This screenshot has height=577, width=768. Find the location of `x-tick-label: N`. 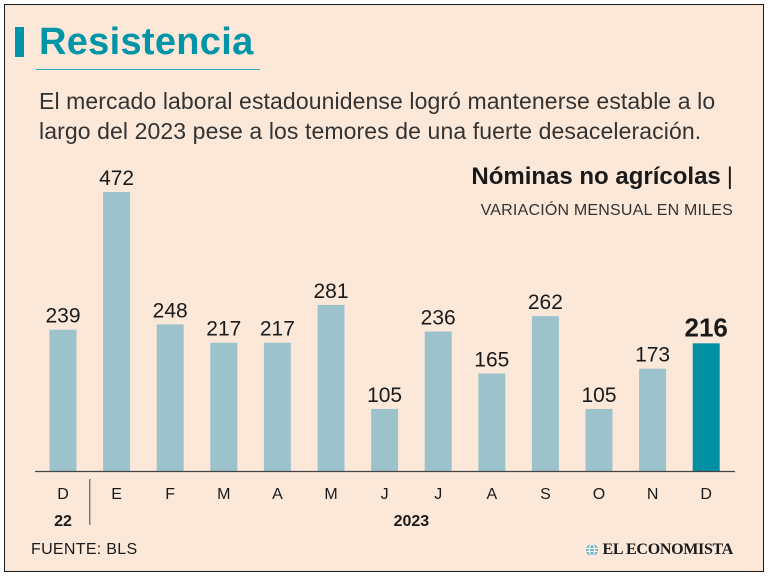

x-tick-label: N is located at coordinates (653, 494).